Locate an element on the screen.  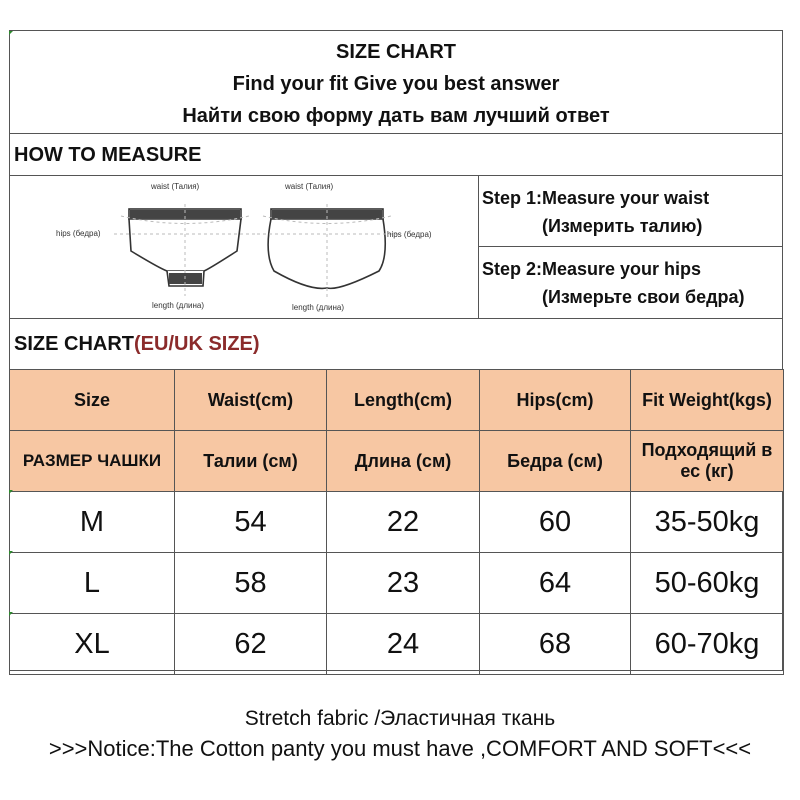
weight-cell: 35-50kg is located at coordinates (707, 522).